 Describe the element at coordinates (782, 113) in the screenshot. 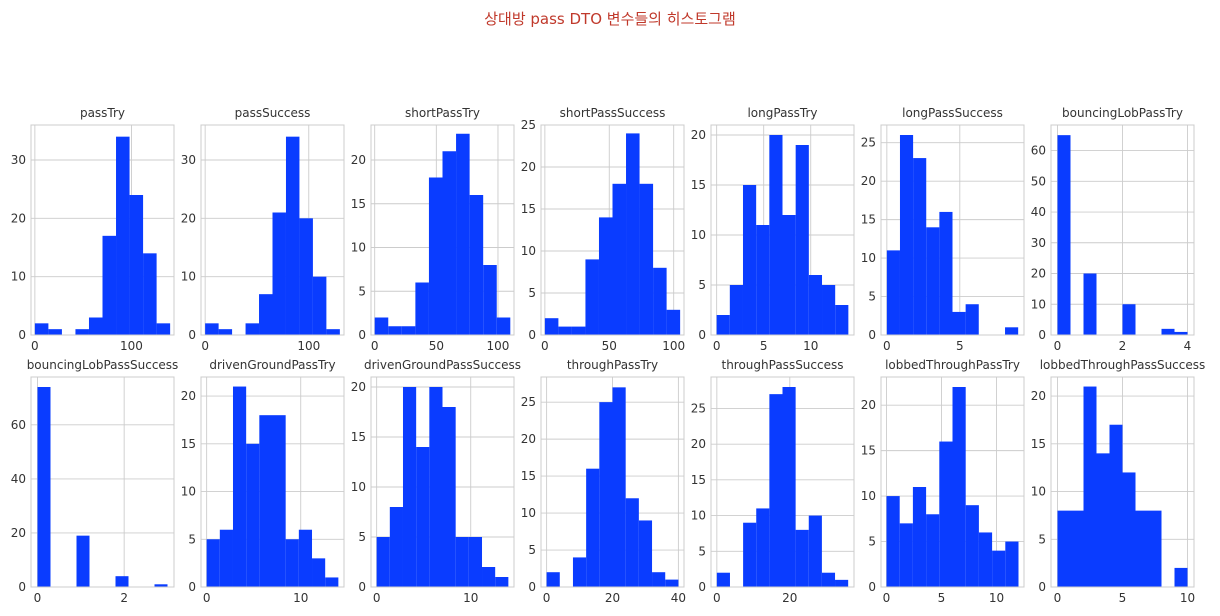

I see `panel-title: longPassTry` at that location.